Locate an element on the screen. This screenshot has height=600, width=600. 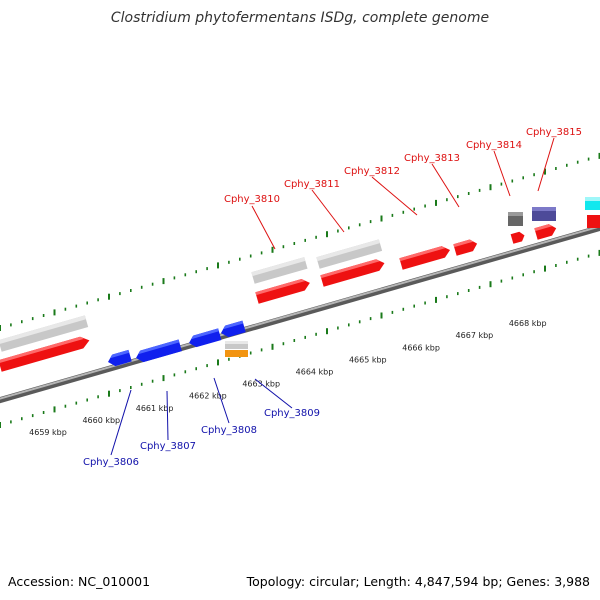
accession-text: Accession: NC_010001 is located at coordinates (79, 581).